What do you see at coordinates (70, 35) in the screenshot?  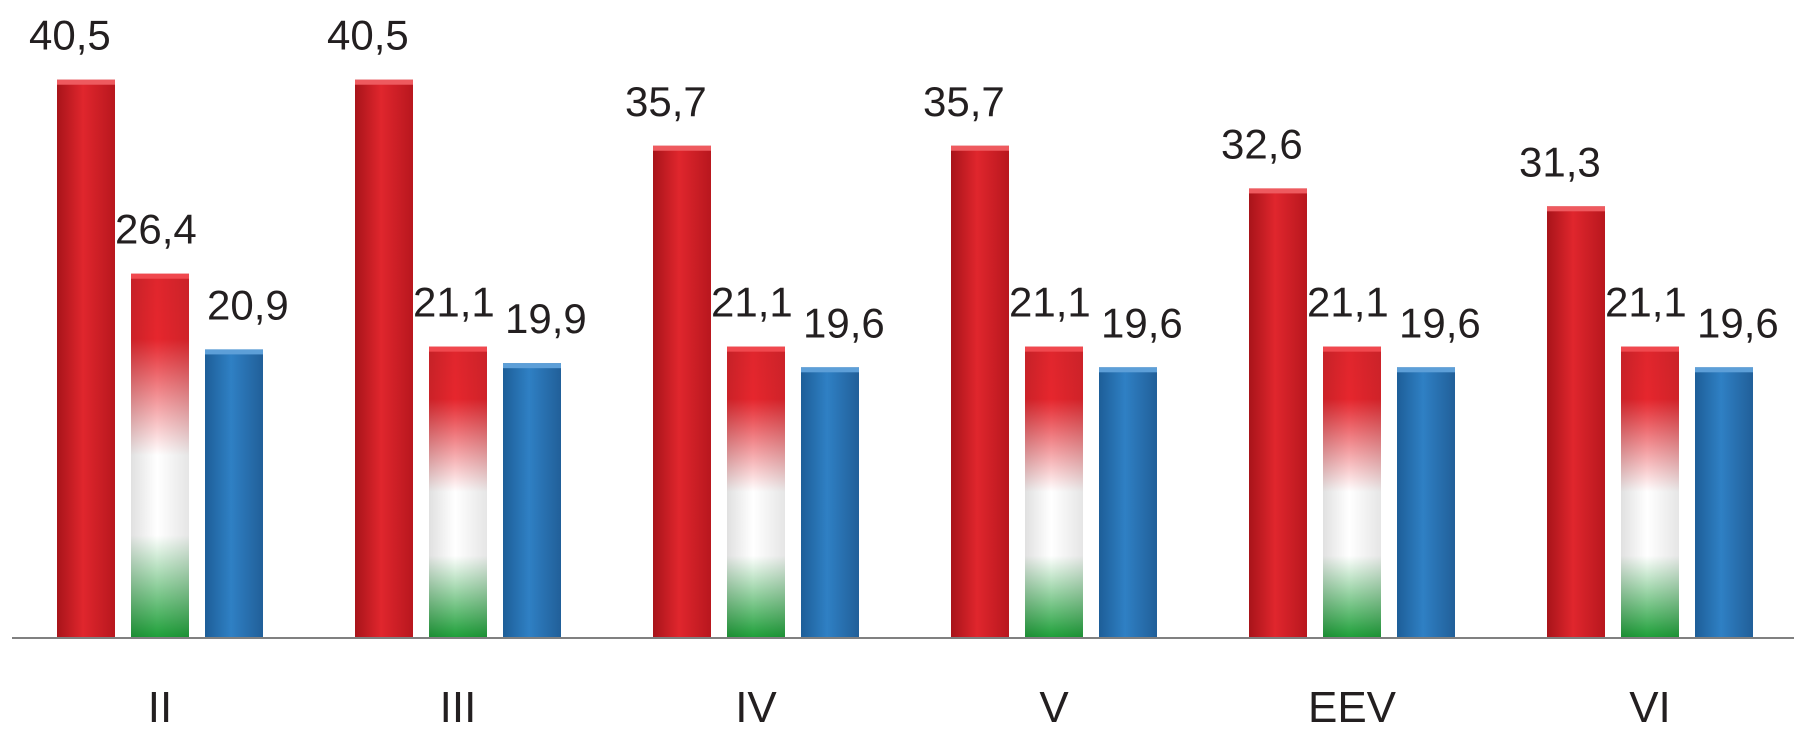 I see `value-label-ii-series-1: 40,5` at bounding box center [70, 35].